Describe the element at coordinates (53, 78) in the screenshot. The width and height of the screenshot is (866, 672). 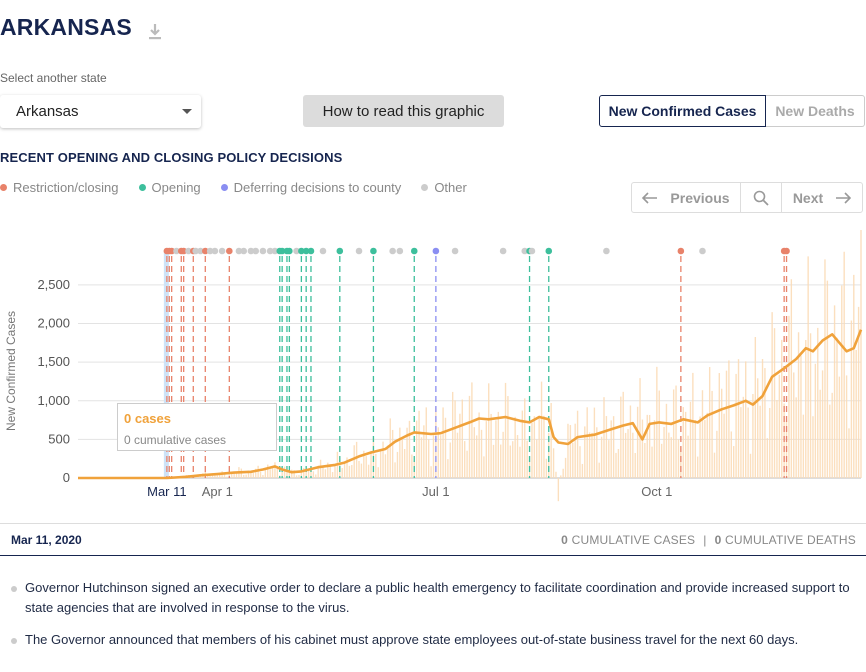
I see `select-state-label: Select another state` at that location.